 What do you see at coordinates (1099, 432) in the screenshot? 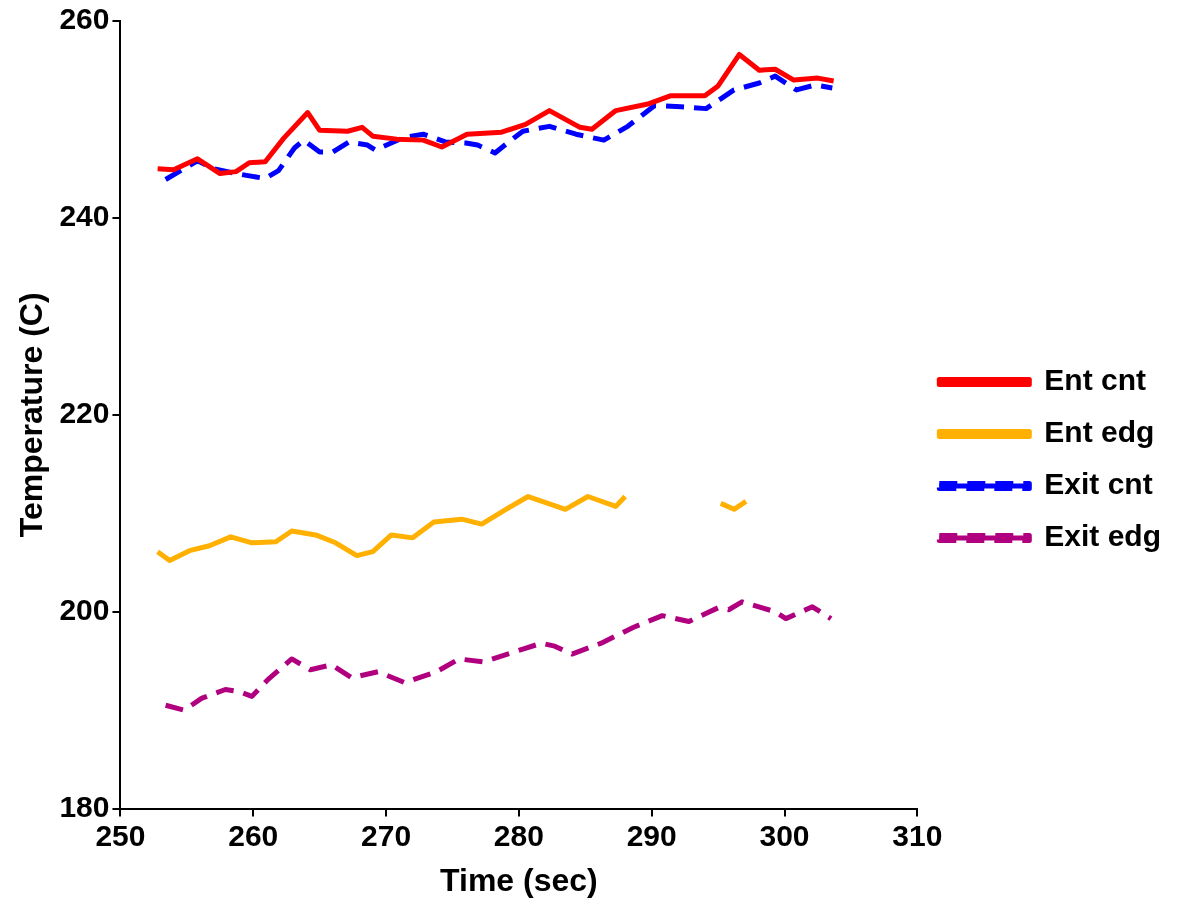
I see `legend-label: Ent edg` at bounding box center [1099, 432].